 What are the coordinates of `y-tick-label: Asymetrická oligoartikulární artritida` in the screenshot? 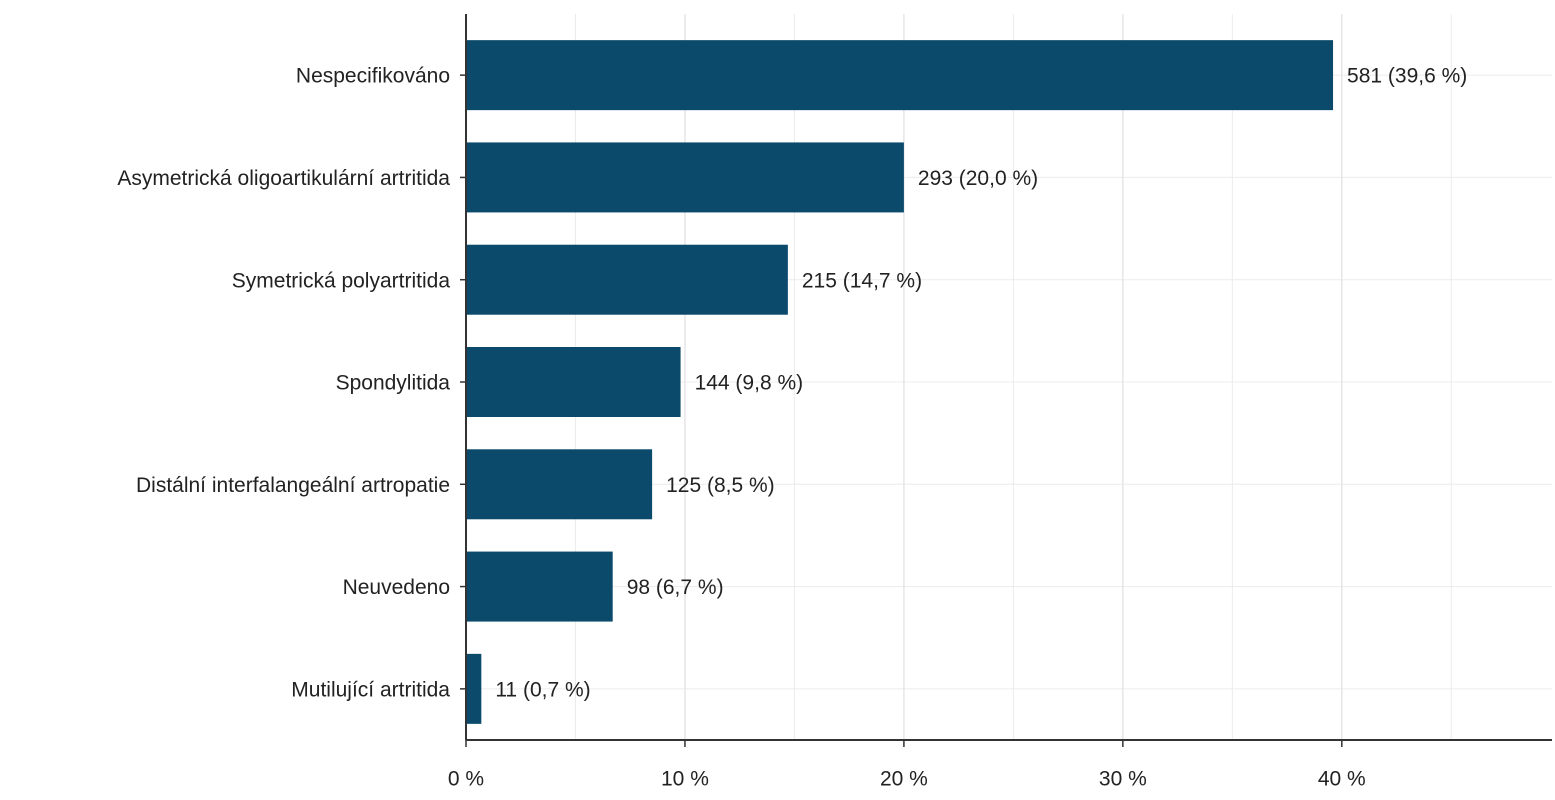 It's located at (283, 178).